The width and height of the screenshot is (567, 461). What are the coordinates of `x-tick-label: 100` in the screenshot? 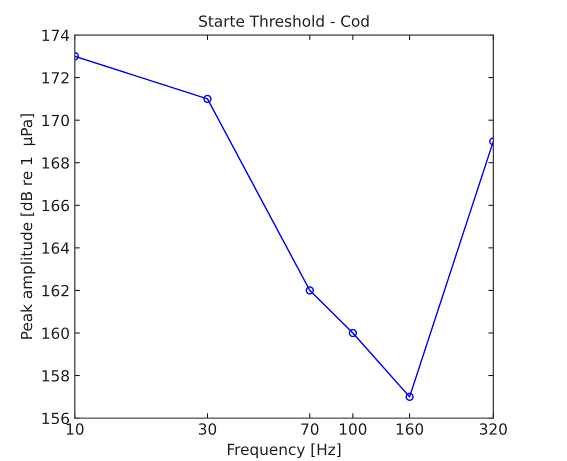 It's located at (353, 429).